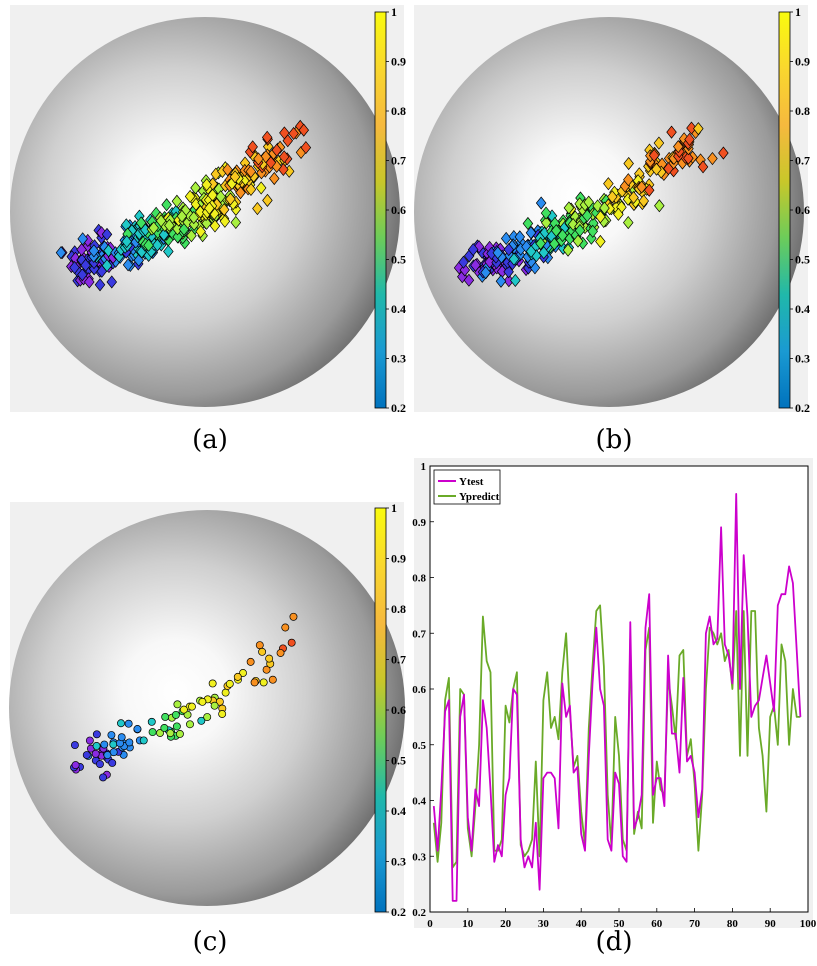 This screenshot has width=817, height=966. What do you see at coordinates (419, 579) in the screenshot?
I see `y-tick-label: 0.8` at bounding box center [419, 579].